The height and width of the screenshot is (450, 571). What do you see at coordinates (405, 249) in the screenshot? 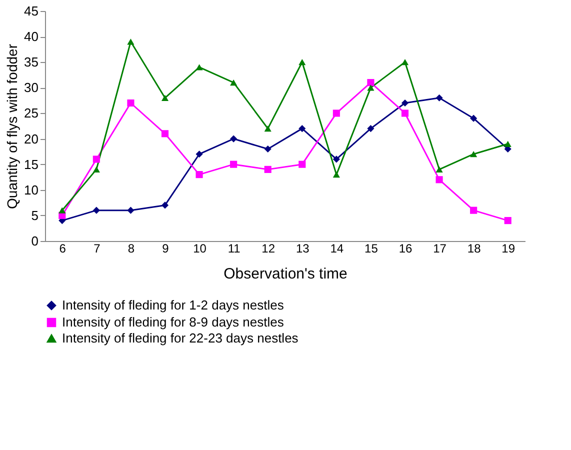
I see `x-tick-label: 16` at bounding box center [405, 249].